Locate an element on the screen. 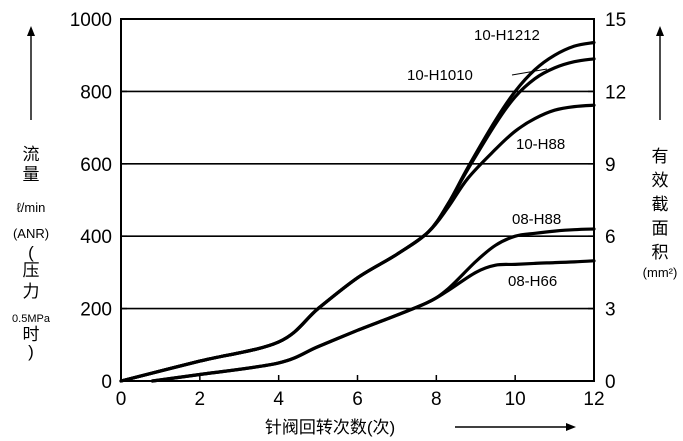 This screenshot has height=441, width=683. right-axis-title-line: 有 is located at coordinates (660, 156).